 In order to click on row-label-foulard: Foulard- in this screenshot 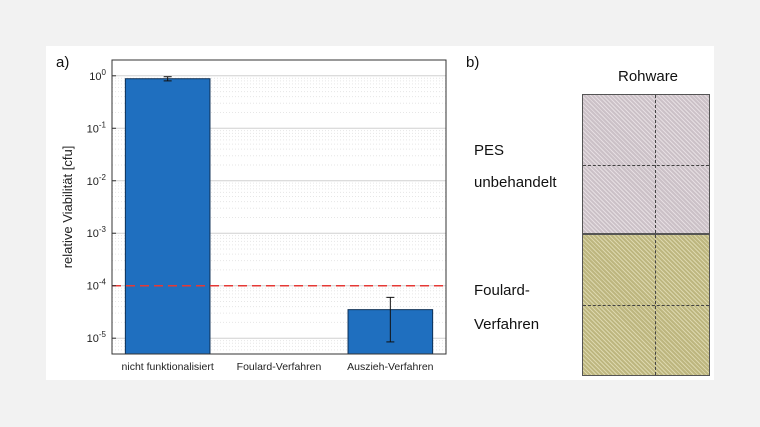, I will do `click(502, 290)`.